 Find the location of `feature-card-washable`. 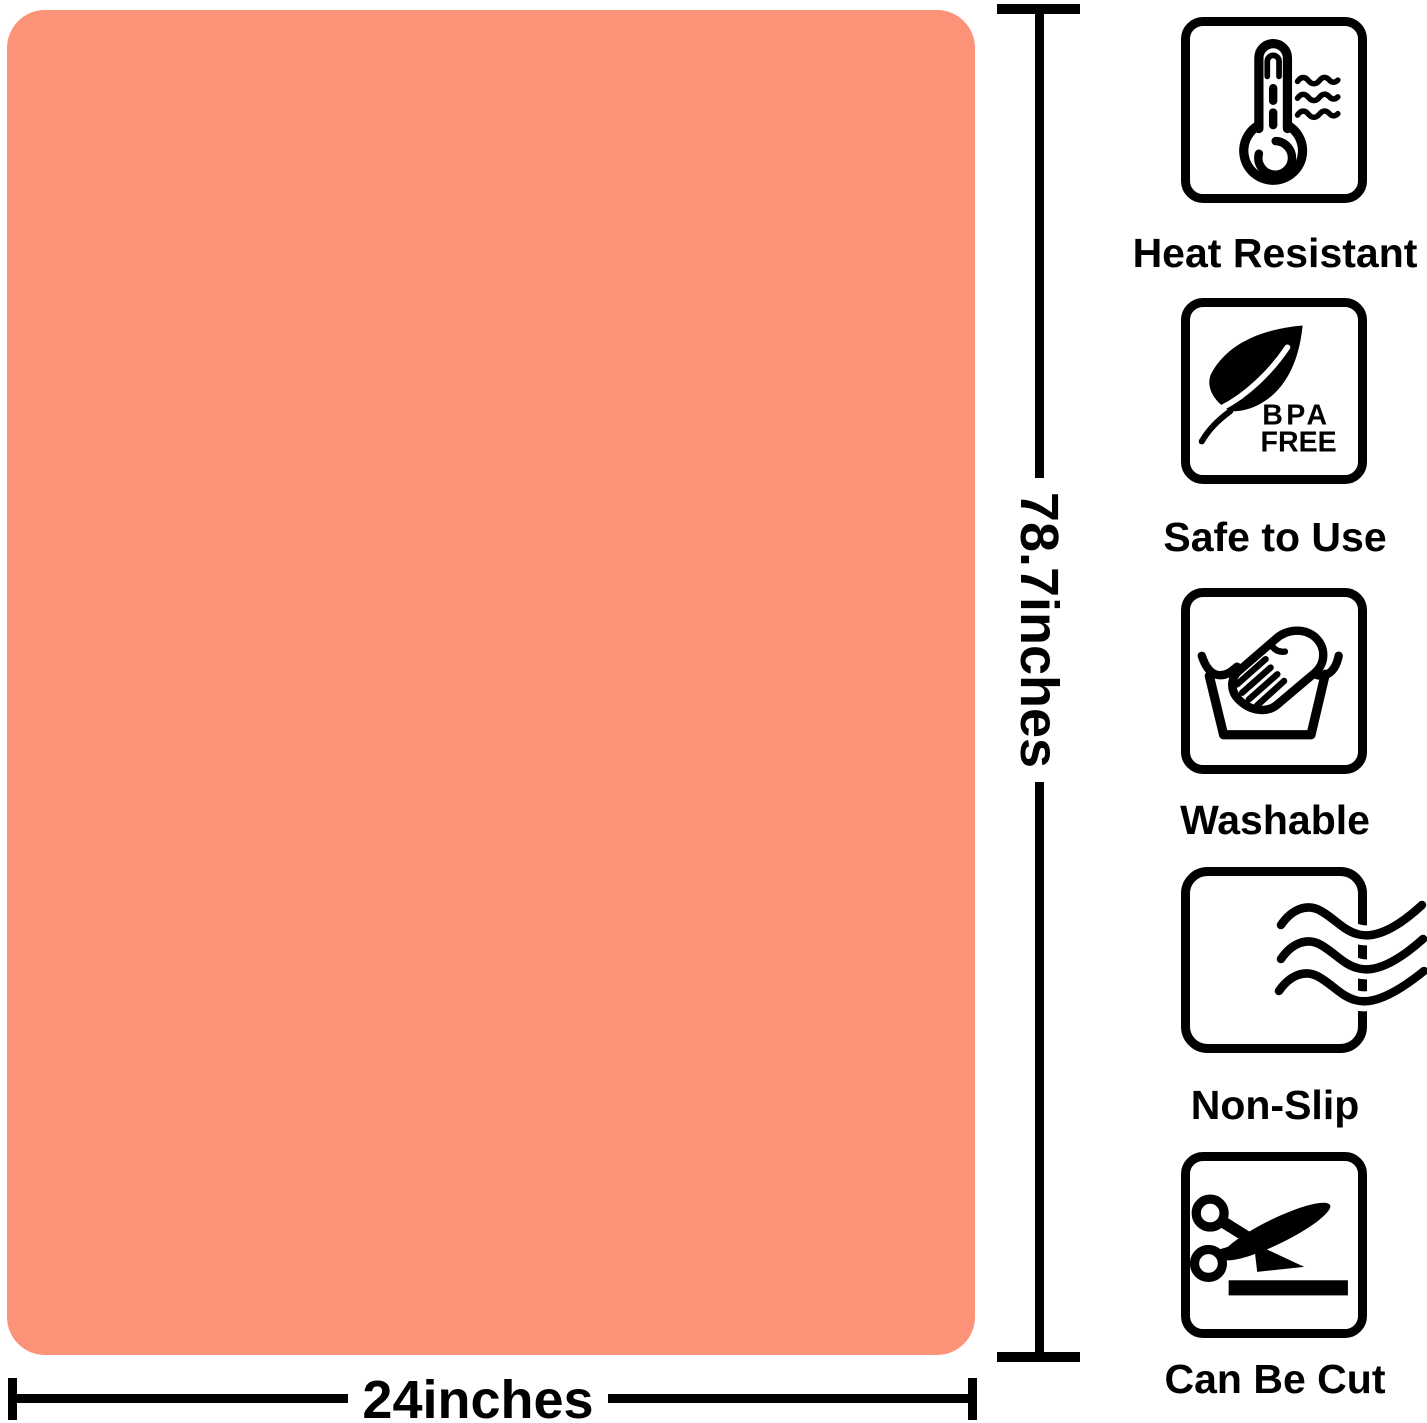

feature-card-washable is located at coordinates (1274, 681).